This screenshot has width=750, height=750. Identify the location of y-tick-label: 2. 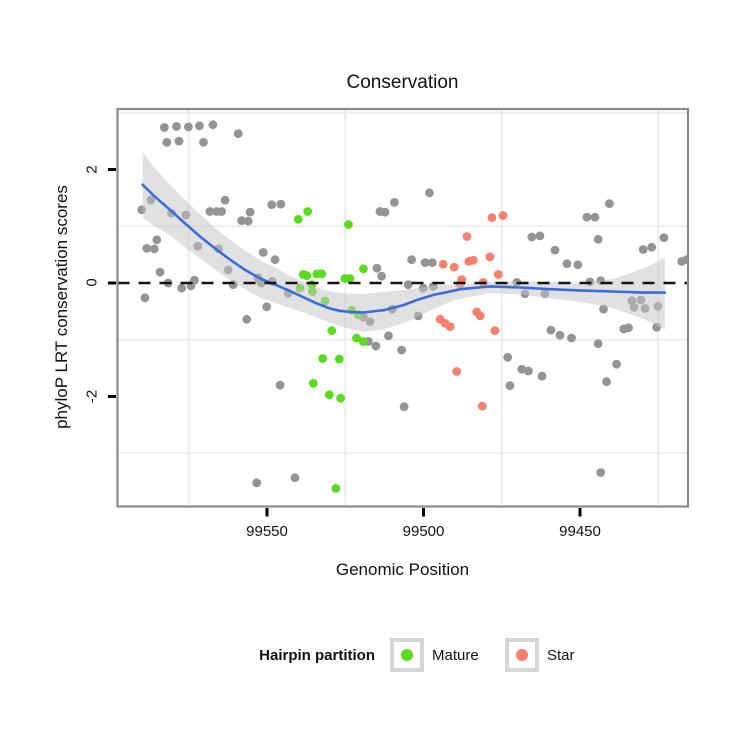
(92, 169).